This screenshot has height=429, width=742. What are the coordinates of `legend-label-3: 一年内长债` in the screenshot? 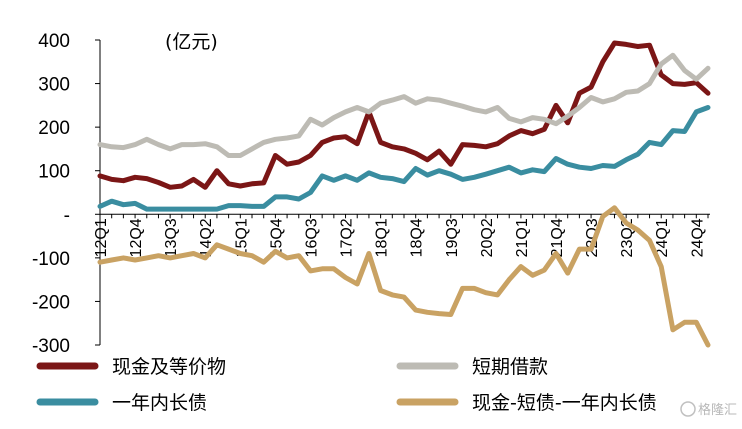 It's located at (159, 403).